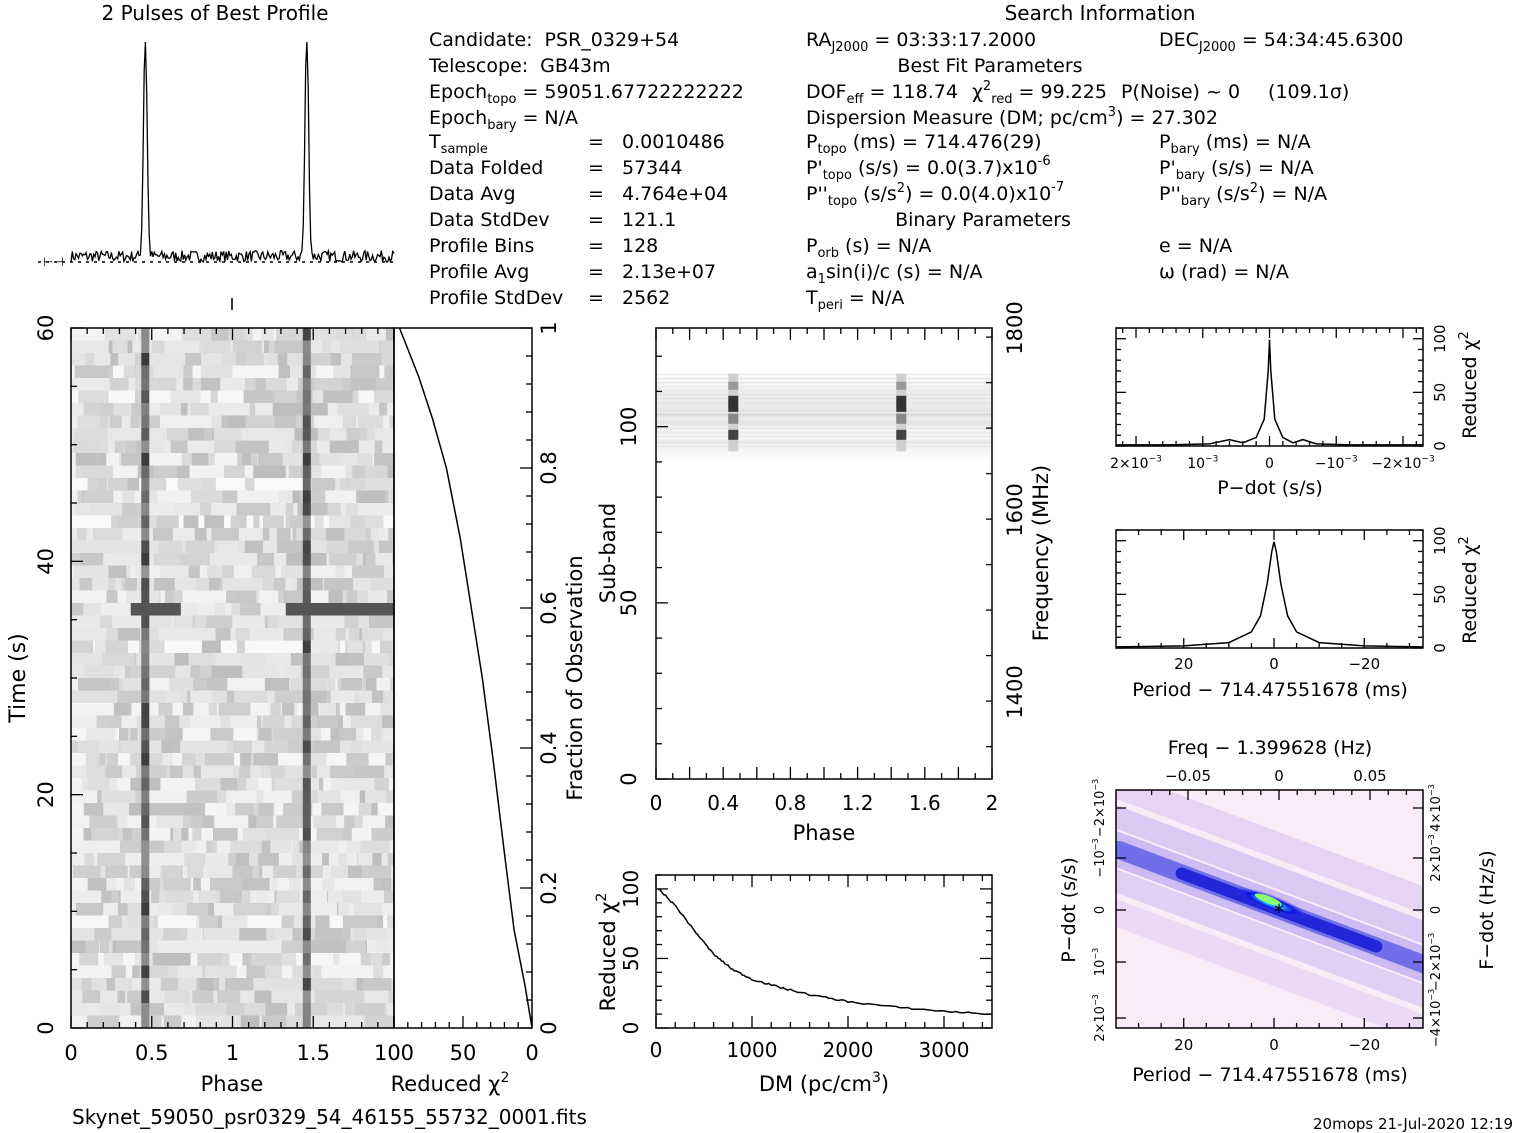 This screenshot has height=1133, width=1517. I want to click on period-pdot-frame, so click(1269, 909).